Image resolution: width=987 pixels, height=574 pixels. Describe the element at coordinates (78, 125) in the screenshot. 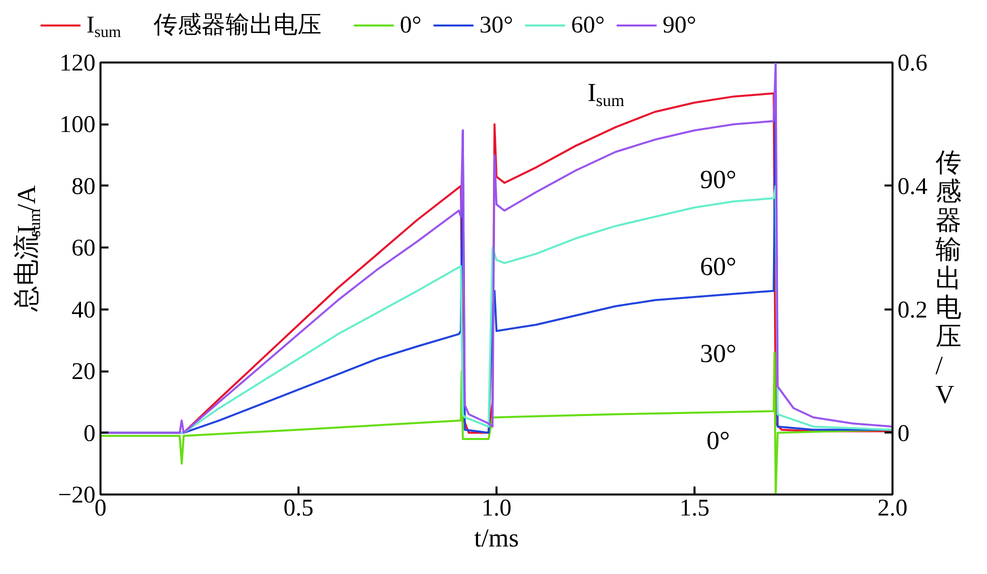

I see `y-tick-label: 100` at that location.